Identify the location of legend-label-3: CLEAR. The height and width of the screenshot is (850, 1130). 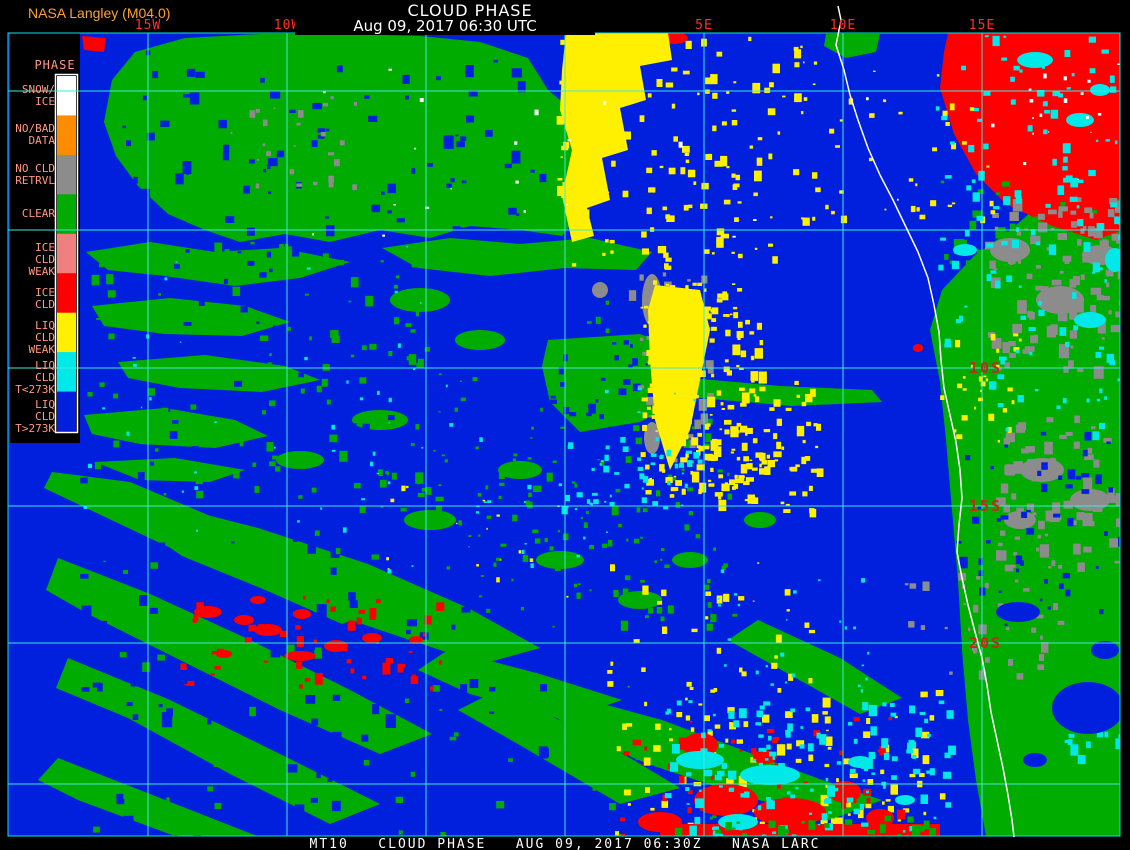
(38, 214).